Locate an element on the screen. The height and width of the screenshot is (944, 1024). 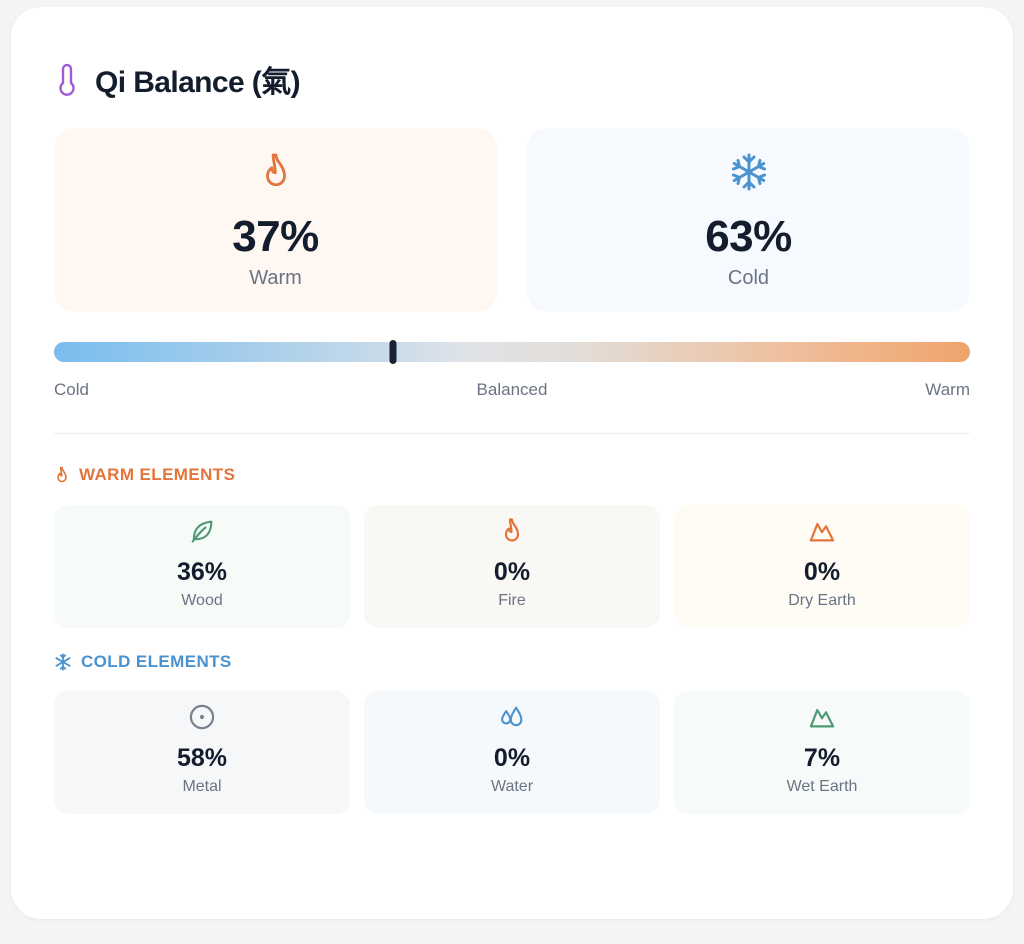
circle-dot-icon is located at coordinates (202, 717).